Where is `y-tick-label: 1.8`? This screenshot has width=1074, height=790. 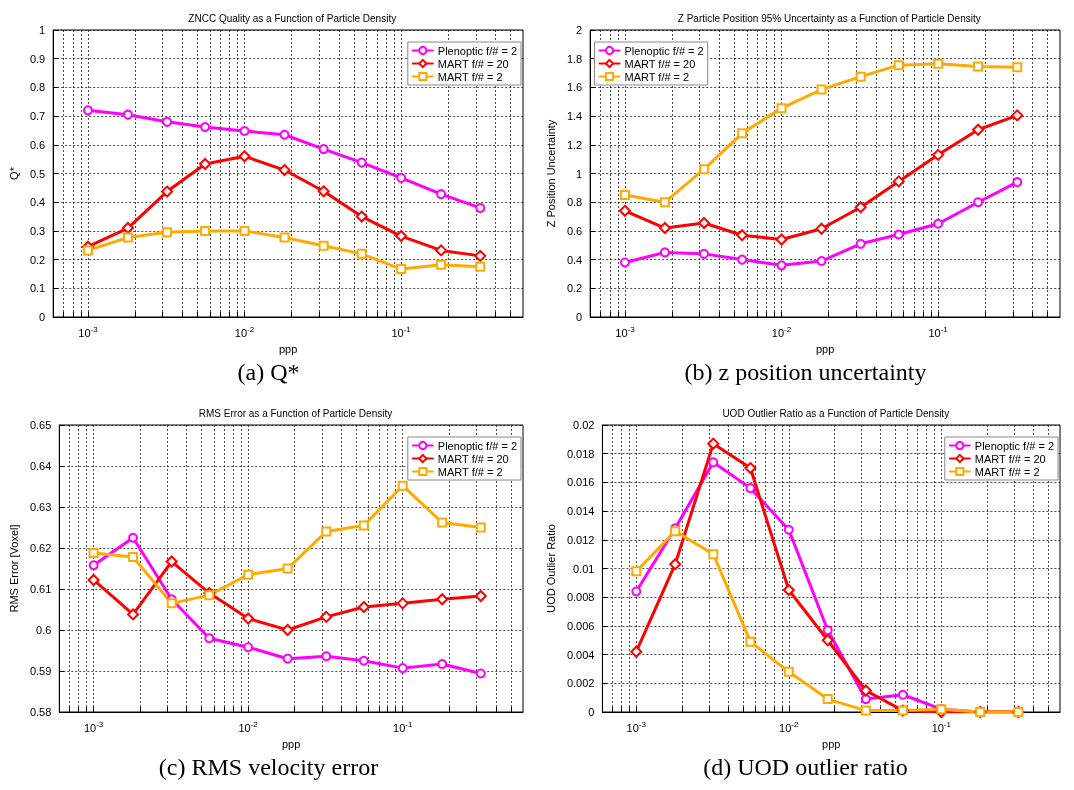 y-tick-label: 1.8 is located at coordinates (574, 58).